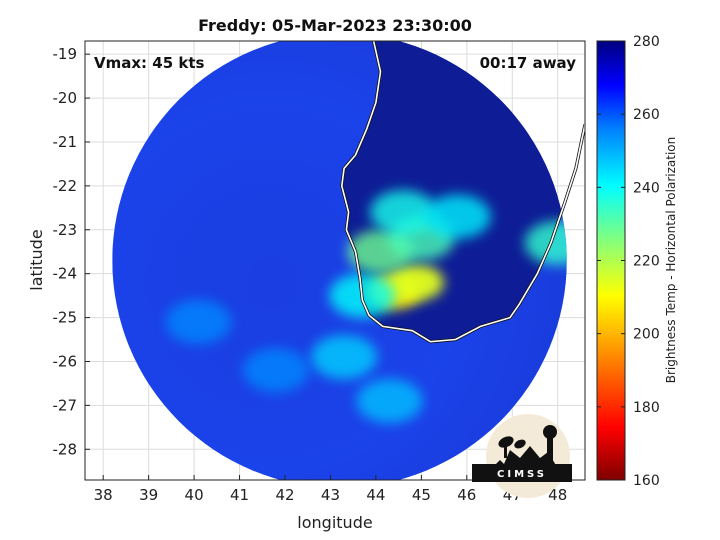 The image size is (720, 540). What do you see at coordinates (65, 274) in the screenshot?
I see `y-tick-label: -24` at bounding box center [65, 274].